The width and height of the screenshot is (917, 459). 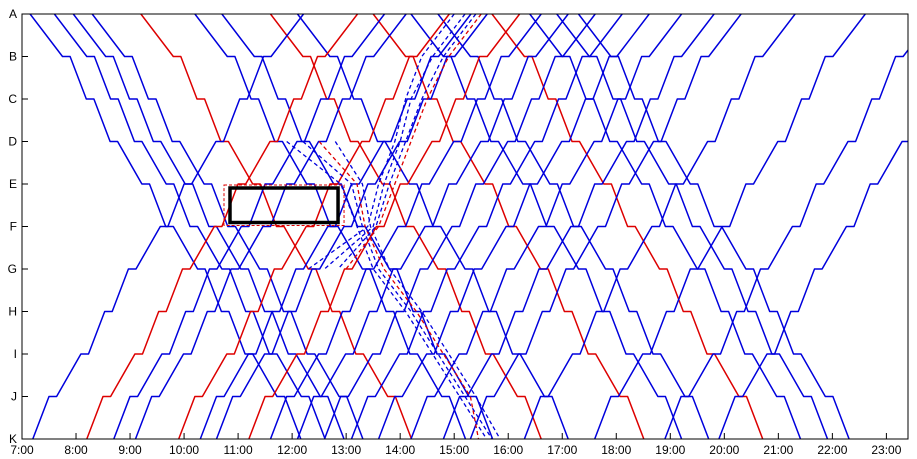 I want to click on y-tick-label: D, so click(x=12, y=142).